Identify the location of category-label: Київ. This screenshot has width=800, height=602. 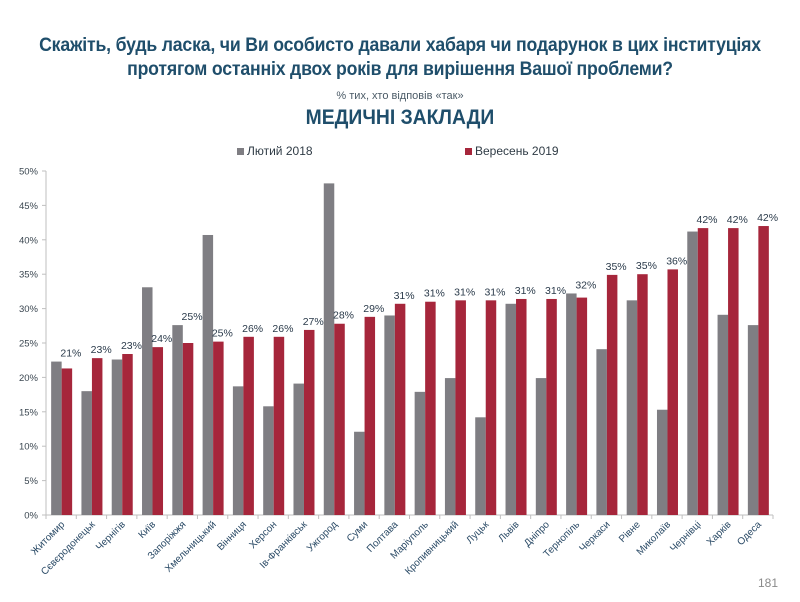
(148, 530).